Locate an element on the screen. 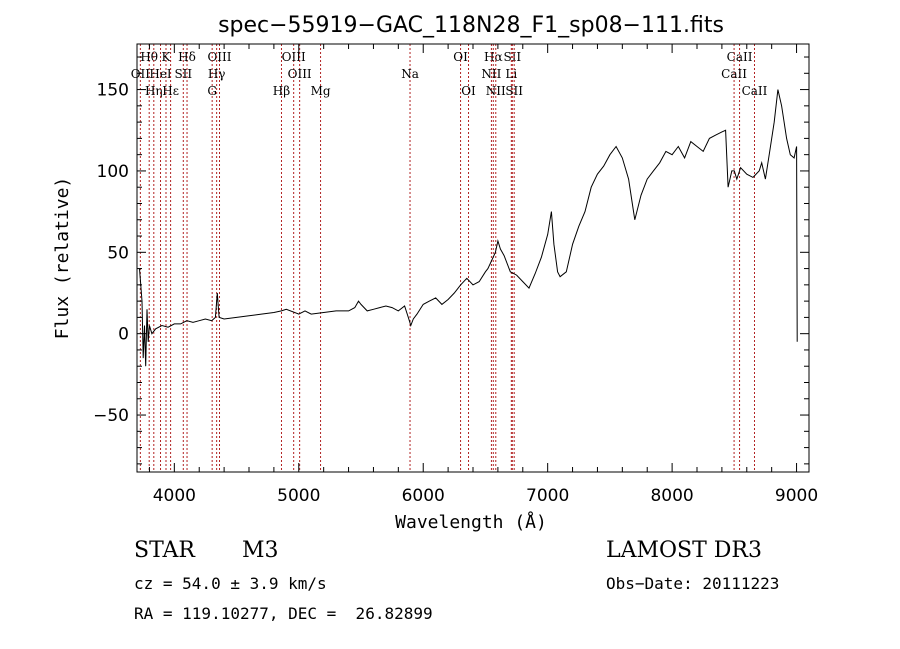  emission-line-label: Hβ is located at coordinates (281, 91).